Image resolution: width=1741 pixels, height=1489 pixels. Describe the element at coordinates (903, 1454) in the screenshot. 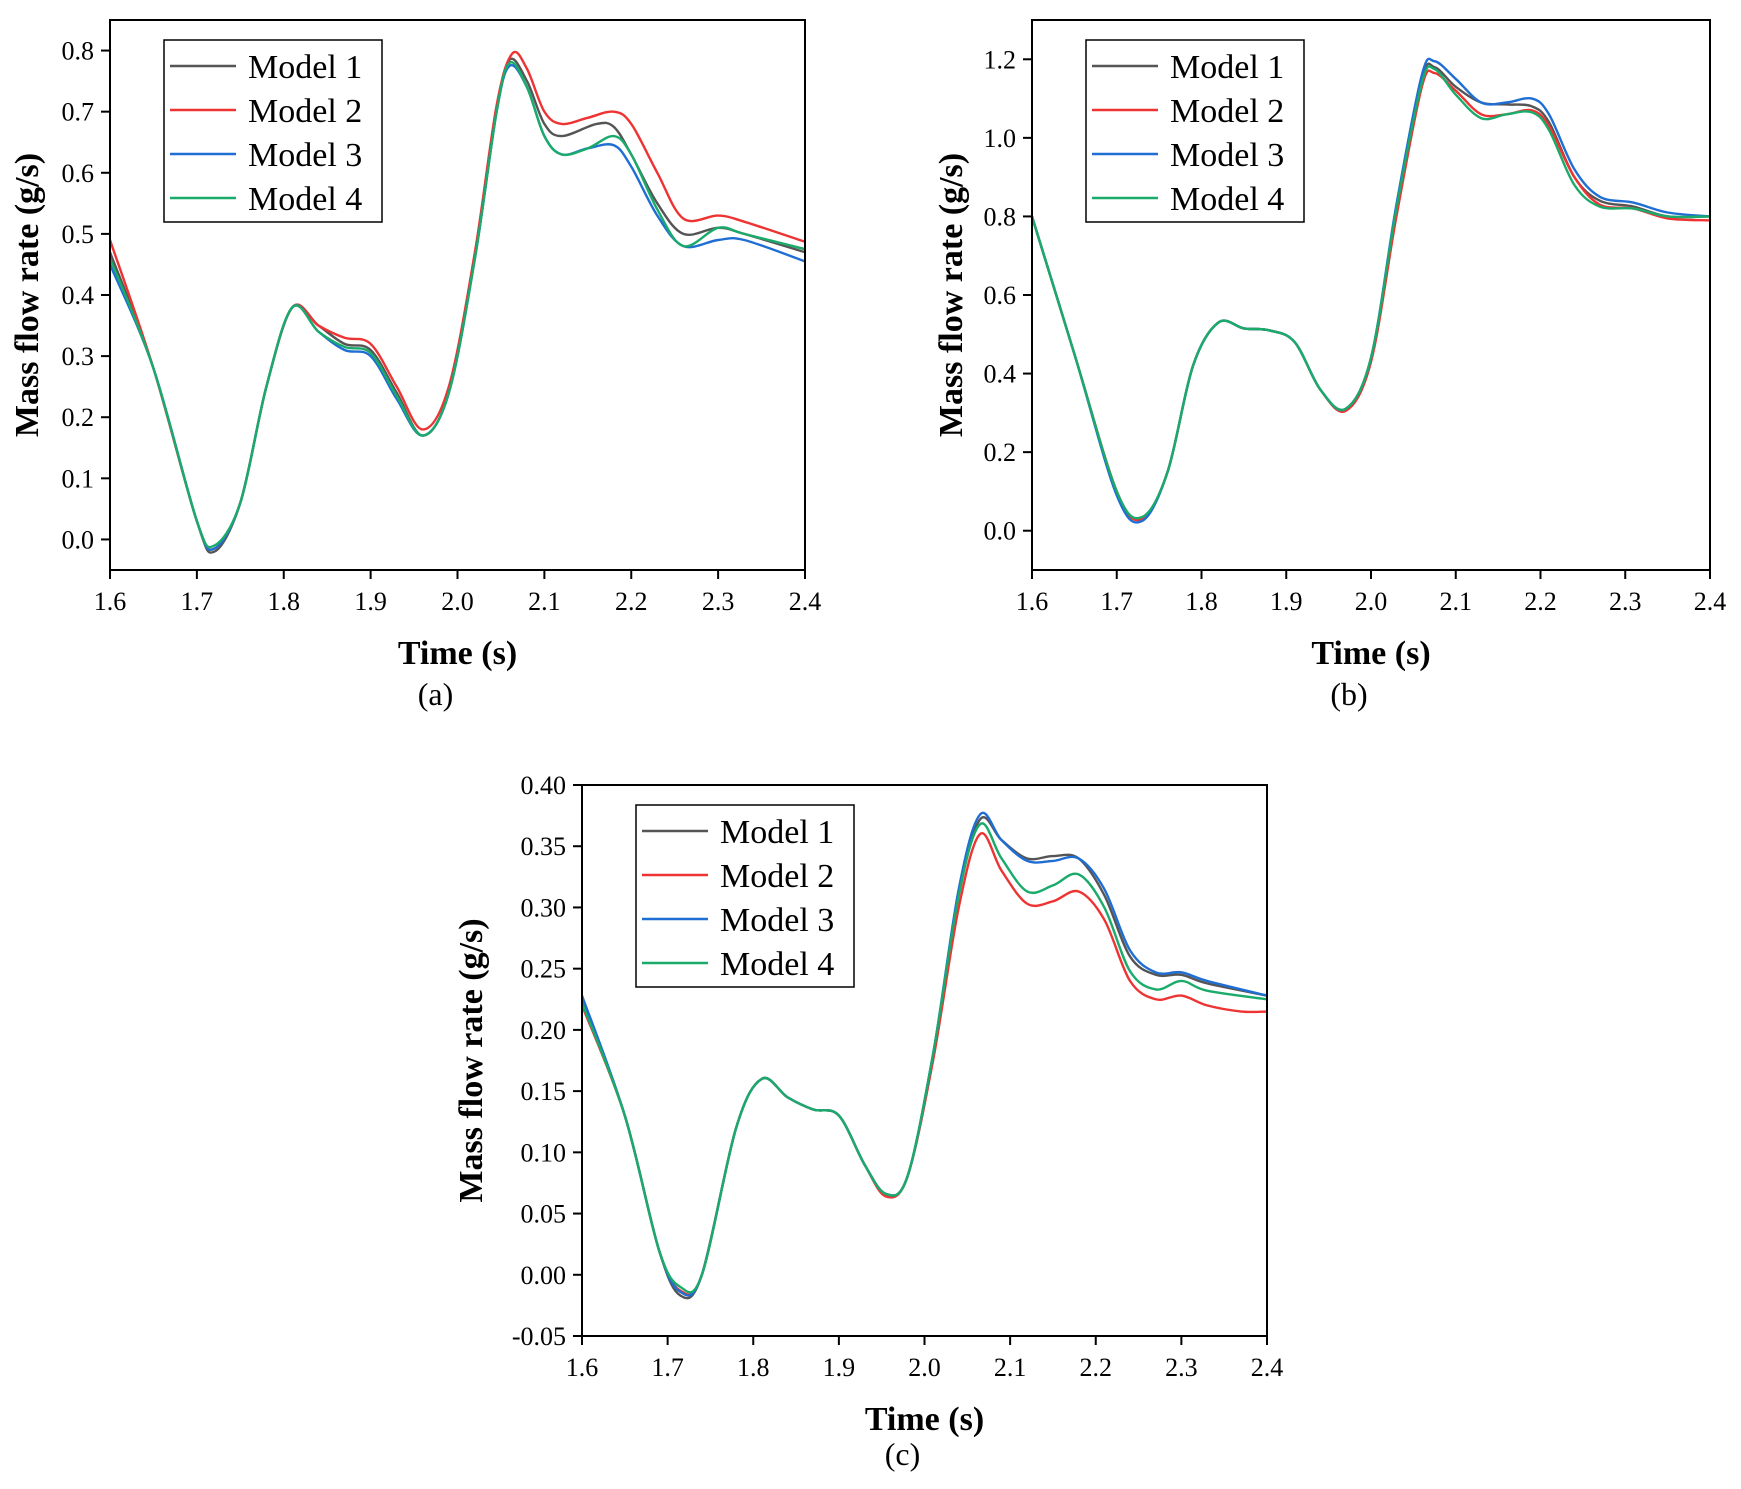

I see `panel-caption: (c)` at that location.